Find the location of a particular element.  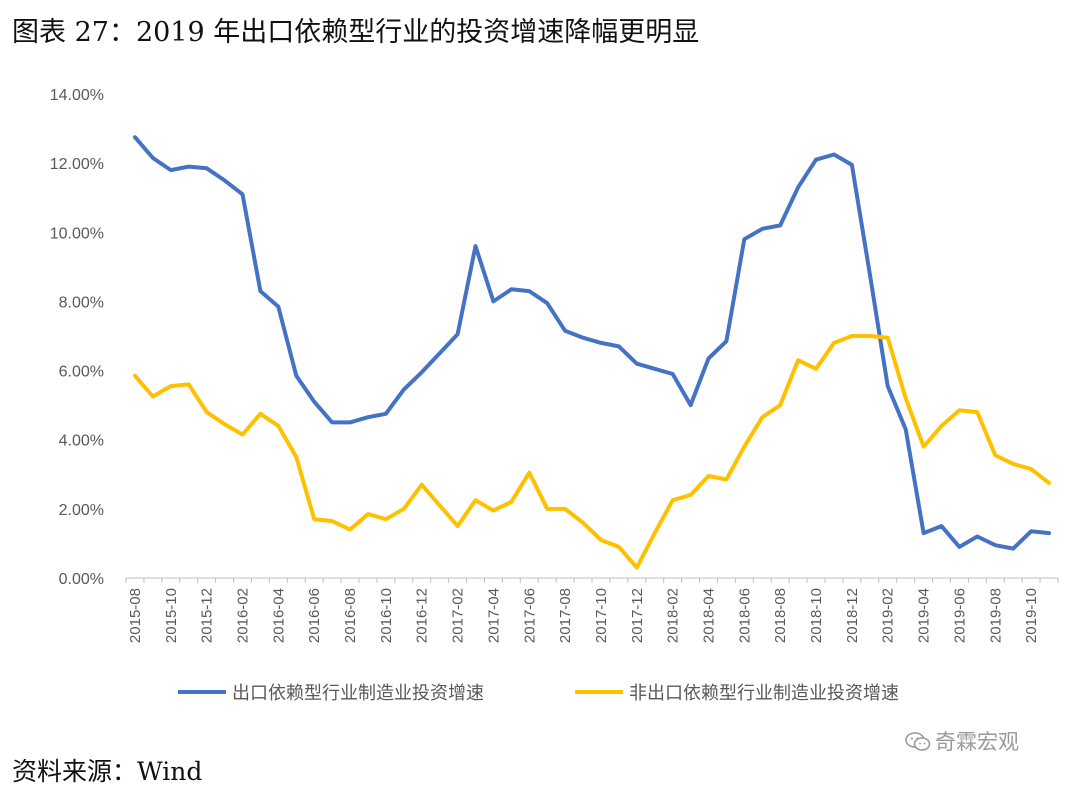

x-tick-label: 2016-12 is located at coordinates (422, 615).